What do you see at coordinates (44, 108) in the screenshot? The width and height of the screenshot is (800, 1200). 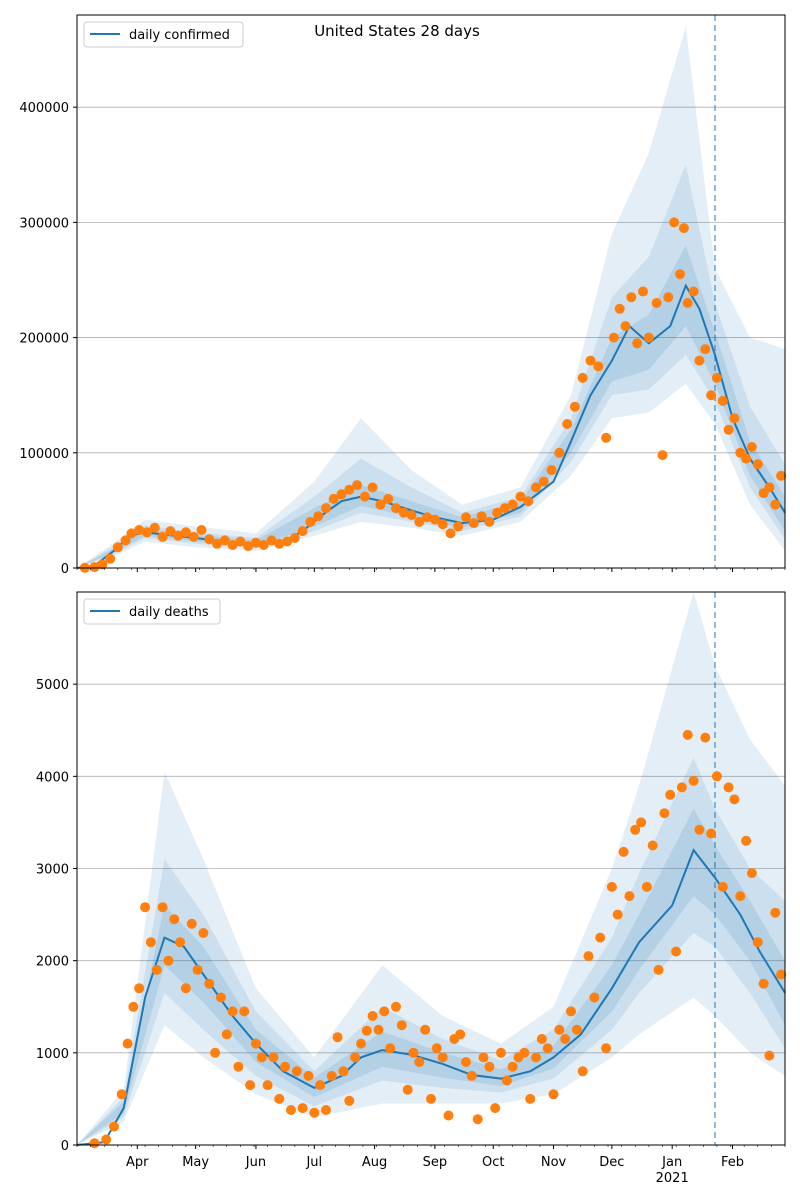 I see `confirmed-ytick-label-4: 400000` at bounding box center [44, 108].